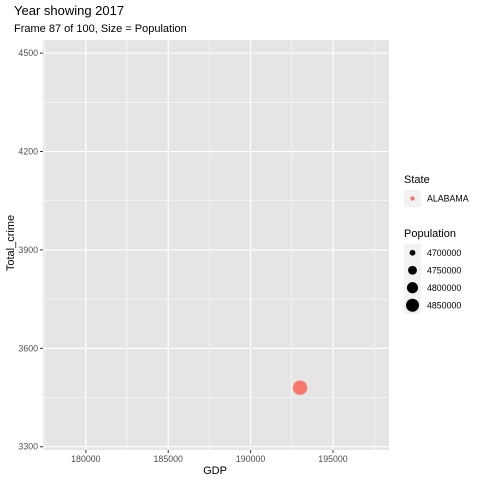 Image resolution: width=480 pixels, height=480 pixels. What do you see at coordinates (444, 253) in the screenshot?
I see `legend-label: 4700000` at bounding box center [444, 253].